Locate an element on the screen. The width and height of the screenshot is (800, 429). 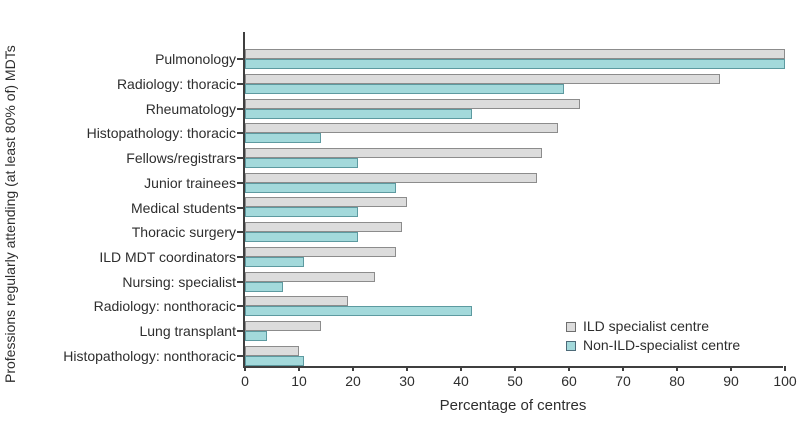
chart-row: Radiology: thoracic is located at coordinates (450, 84).